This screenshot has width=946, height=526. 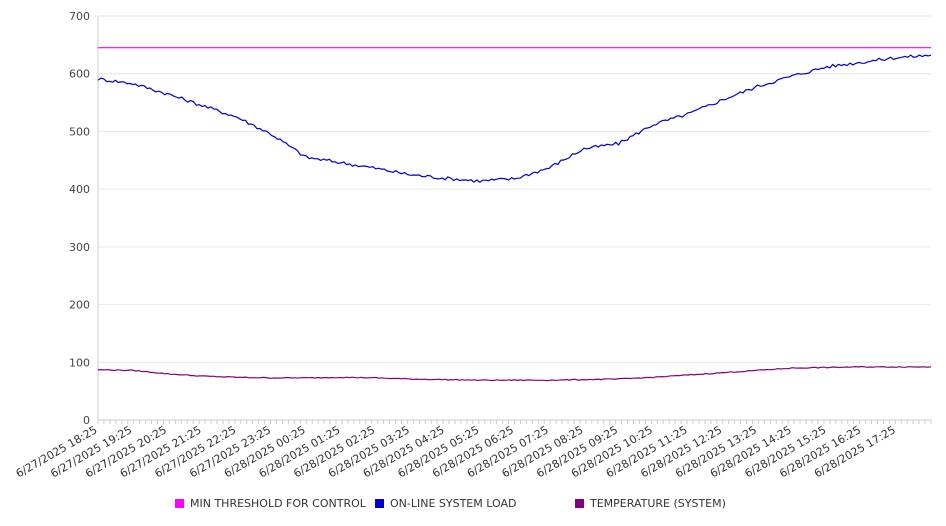 I want to click on legend-item-threshold: MIN THRESHOLD FOR CONTROL, so click(x=270, y=503).